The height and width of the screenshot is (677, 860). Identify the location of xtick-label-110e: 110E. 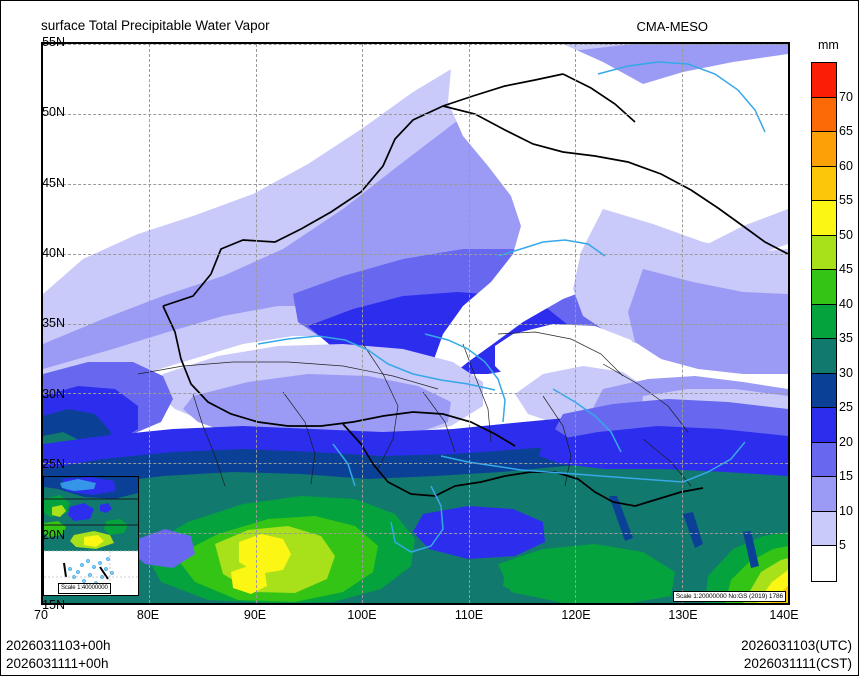
(469, 615).